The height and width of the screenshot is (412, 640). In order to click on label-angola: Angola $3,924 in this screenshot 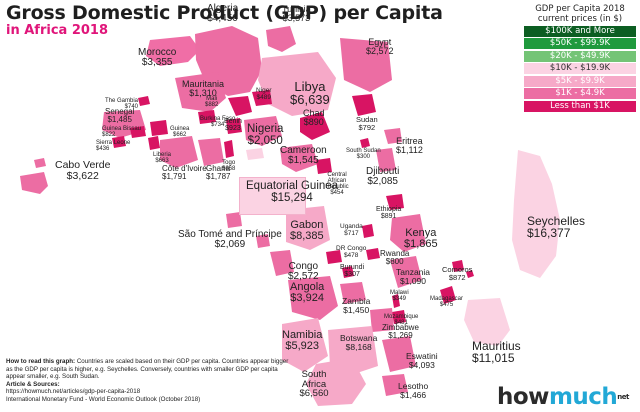, I will do `click(307, 292)`.